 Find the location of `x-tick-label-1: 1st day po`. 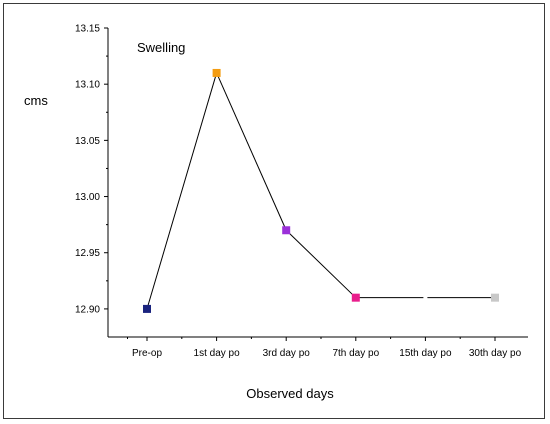

x-tick-label-1: 1st day po is located at coordinates (217, 353).